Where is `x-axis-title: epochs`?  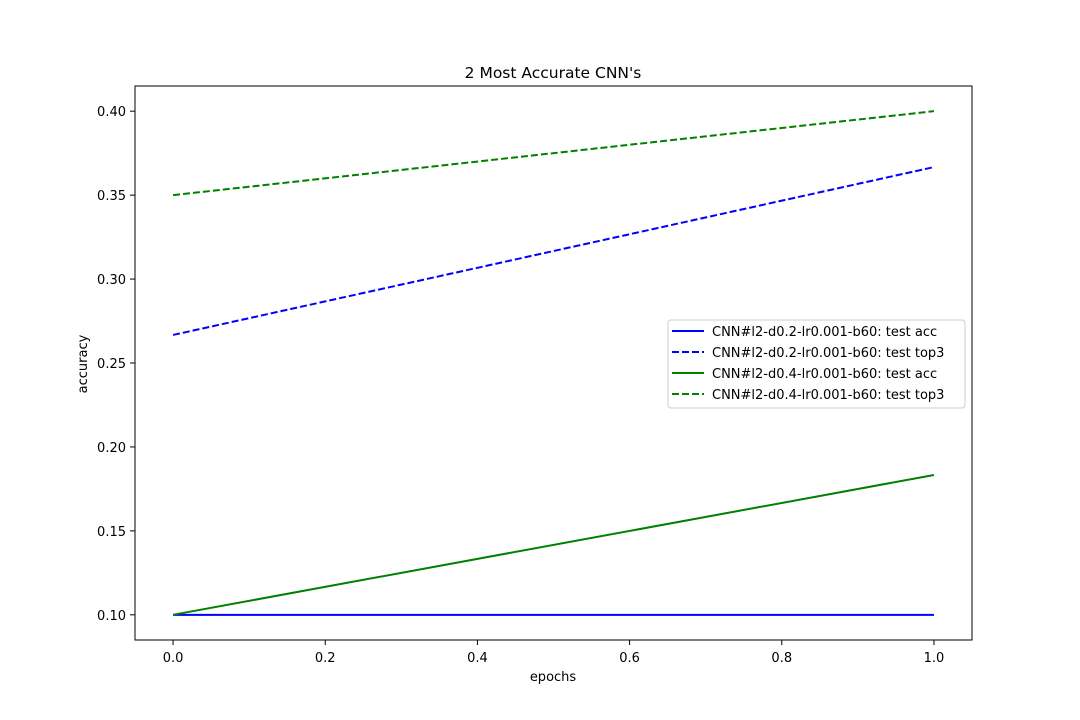
x-axis-title: epochs is located at coordinates (553, 677).